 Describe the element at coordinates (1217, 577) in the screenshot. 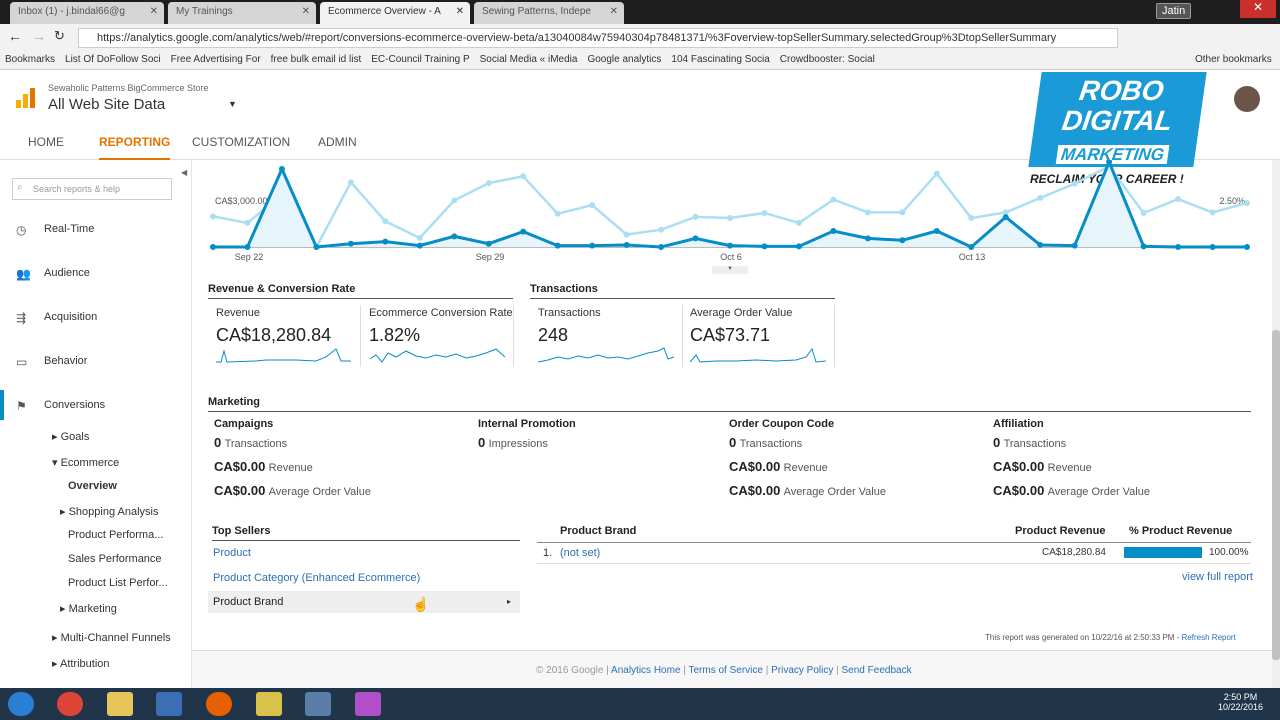

I see `view-full-report-link: view full report` at that location.